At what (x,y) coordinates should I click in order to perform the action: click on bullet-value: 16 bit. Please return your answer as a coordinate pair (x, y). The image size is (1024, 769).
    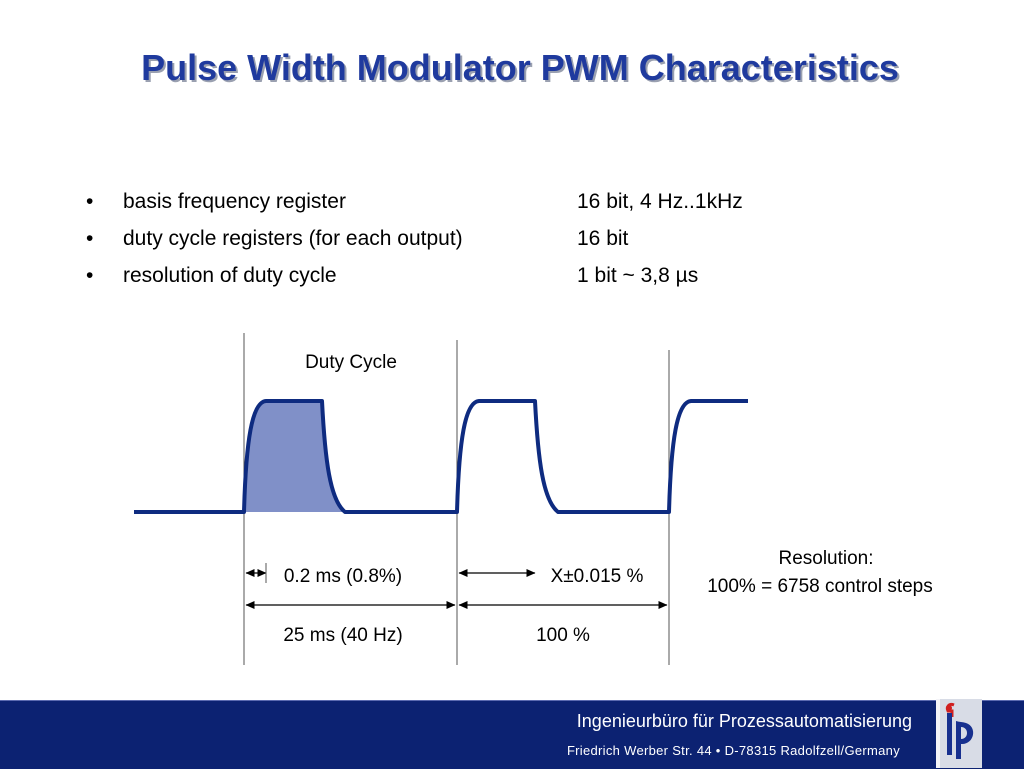
    Looking at the image, I should click on (603, 238).